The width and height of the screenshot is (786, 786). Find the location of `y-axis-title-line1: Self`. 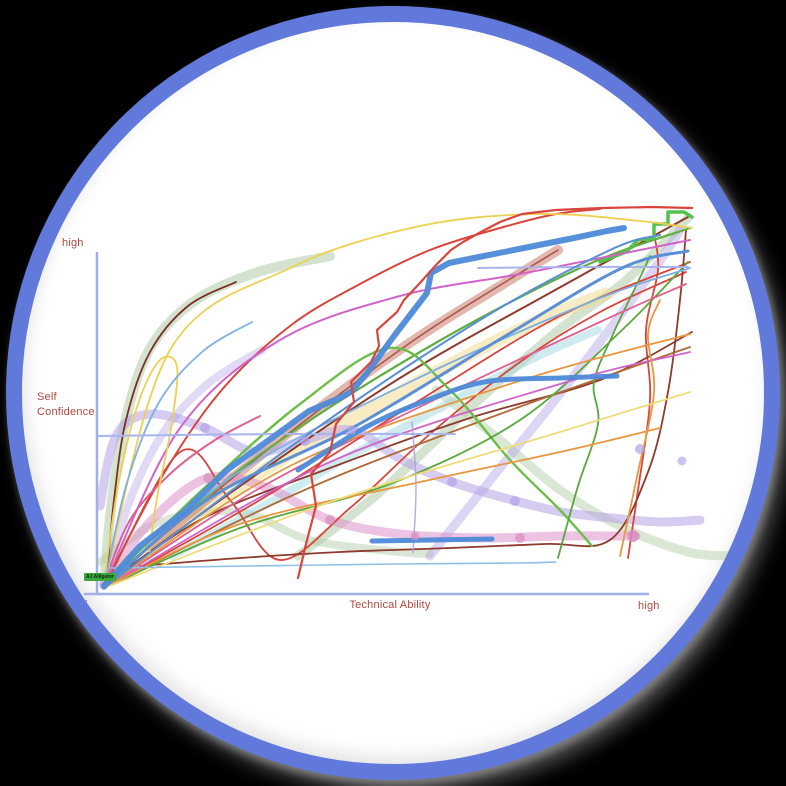

y-axis-title-line1: Self is located at coordinates (47, 397).